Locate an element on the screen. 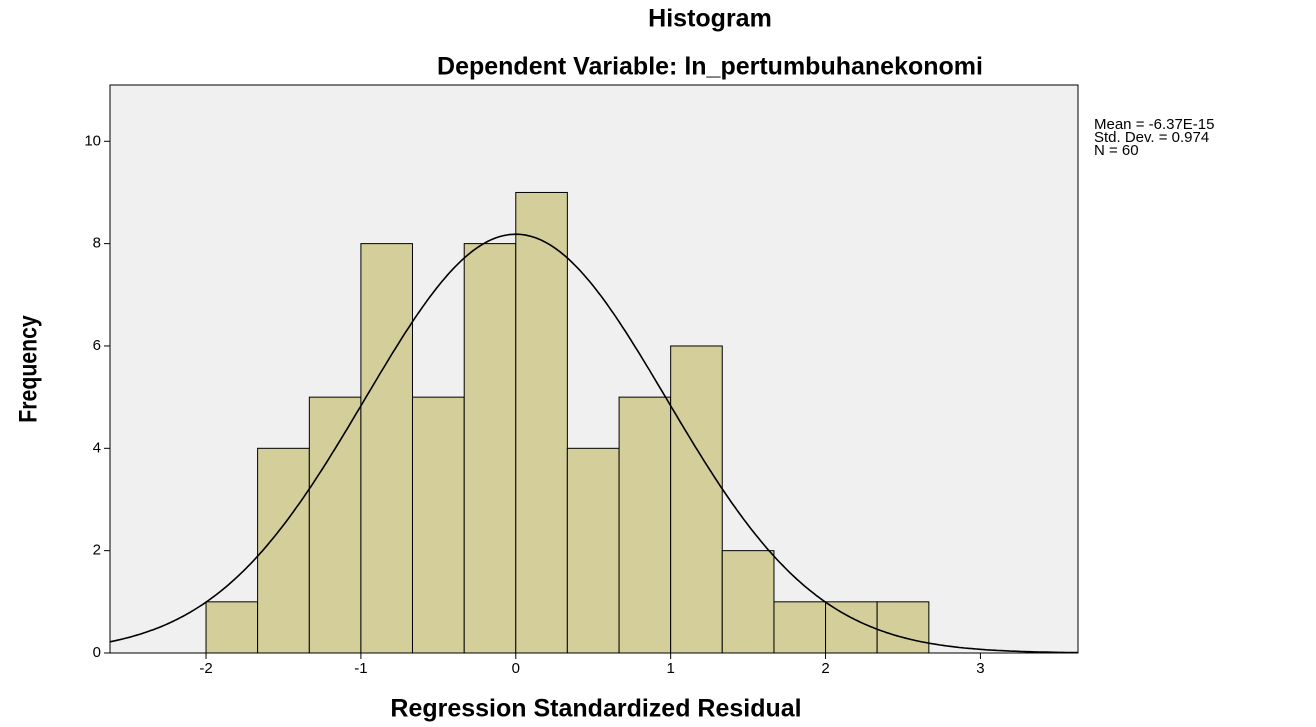 This screenshot has height=727, width=1316. stats-annotation: Mean = -6.37E-15 is located at coordinates (1154, 124).